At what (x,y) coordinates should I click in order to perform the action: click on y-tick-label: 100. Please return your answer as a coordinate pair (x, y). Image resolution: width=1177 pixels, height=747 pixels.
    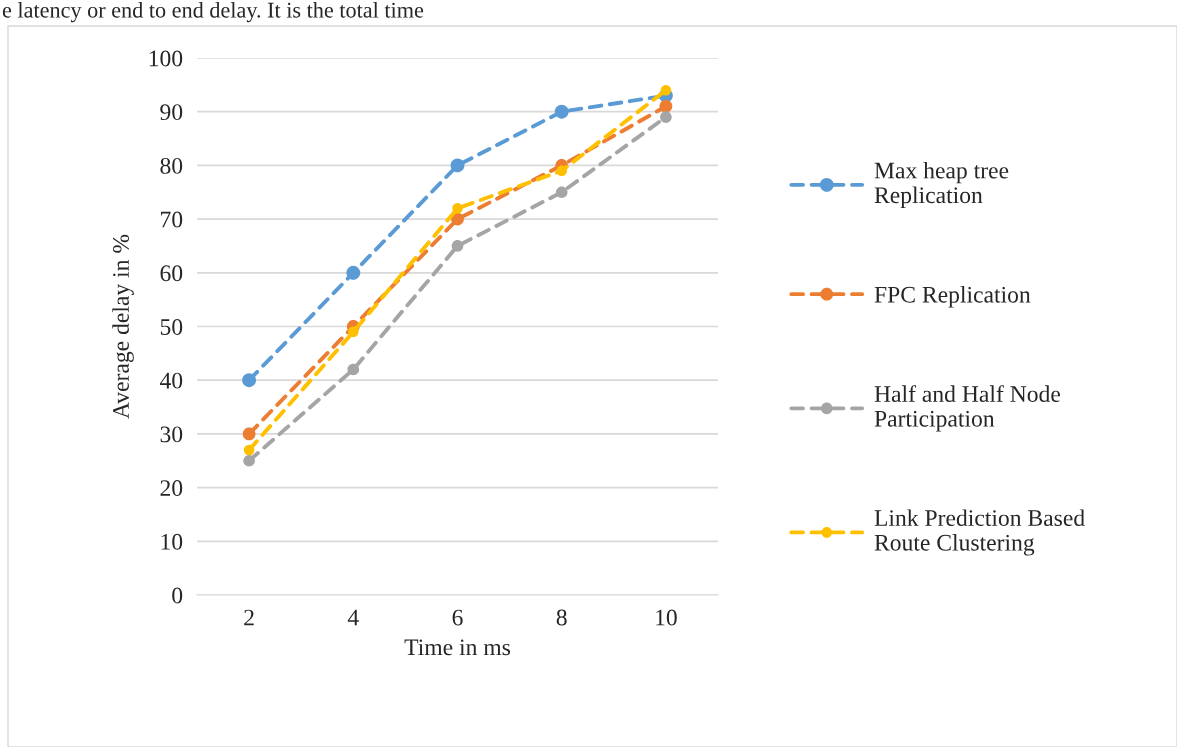
    Looking at the image, I should click on (166, 58).